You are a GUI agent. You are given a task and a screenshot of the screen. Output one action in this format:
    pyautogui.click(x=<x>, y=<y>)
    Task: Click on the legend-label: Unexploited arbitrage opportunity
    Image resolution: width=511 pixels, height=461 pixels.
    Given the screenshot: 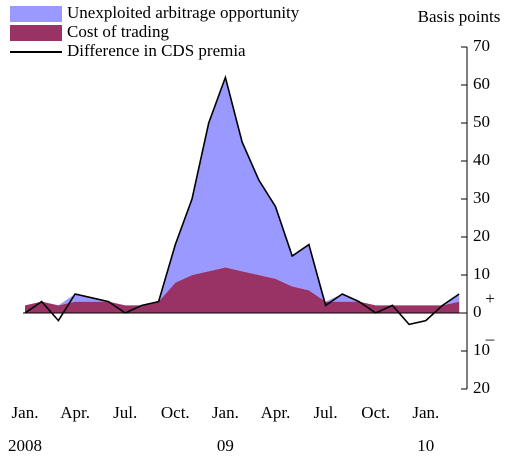 What is the action you would take?
    pyautogui.click(x=183, y=12)
    